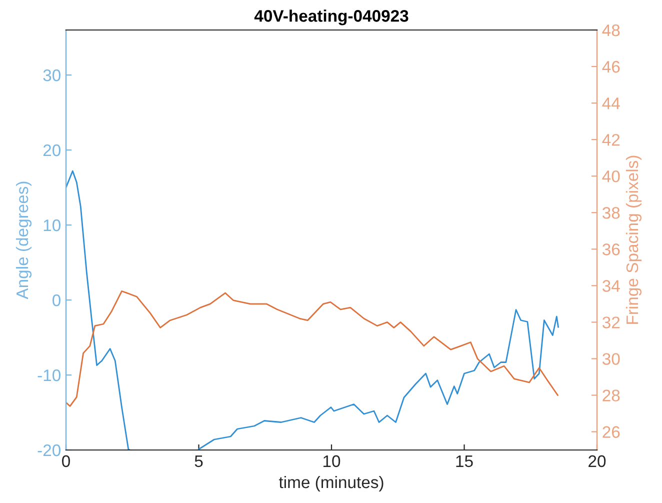 Image resolution: width=662 pixels, height=503 pixels. What do you see at coordinates (331, 484) in the screenshot?
I see `x-axis-title: time (minutes)` at bounding box center [331, 484].